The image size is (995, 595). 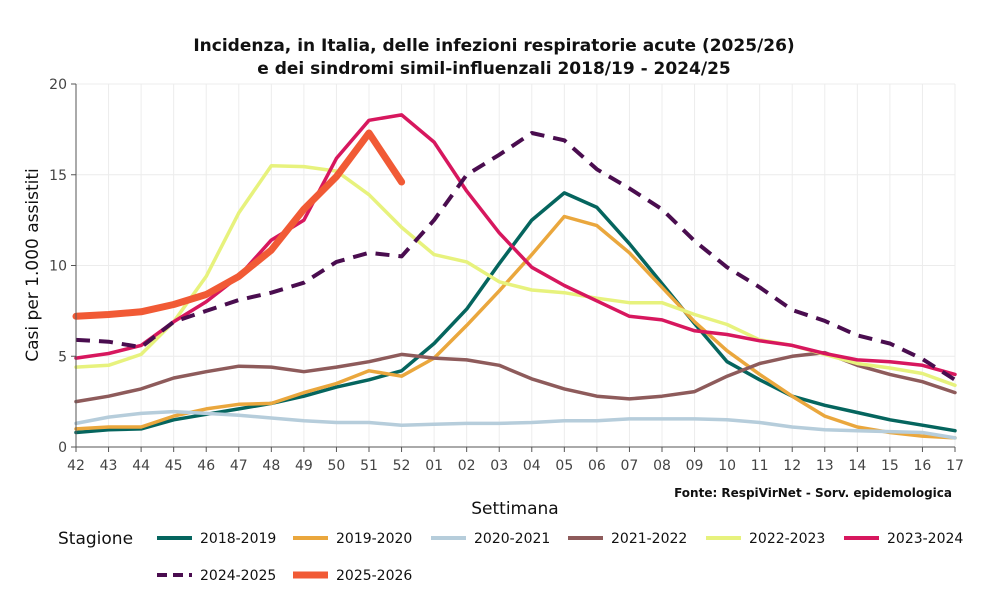 I want to click on legend-label-2018-2019: 2018-2019, so click(x=238, y=539).